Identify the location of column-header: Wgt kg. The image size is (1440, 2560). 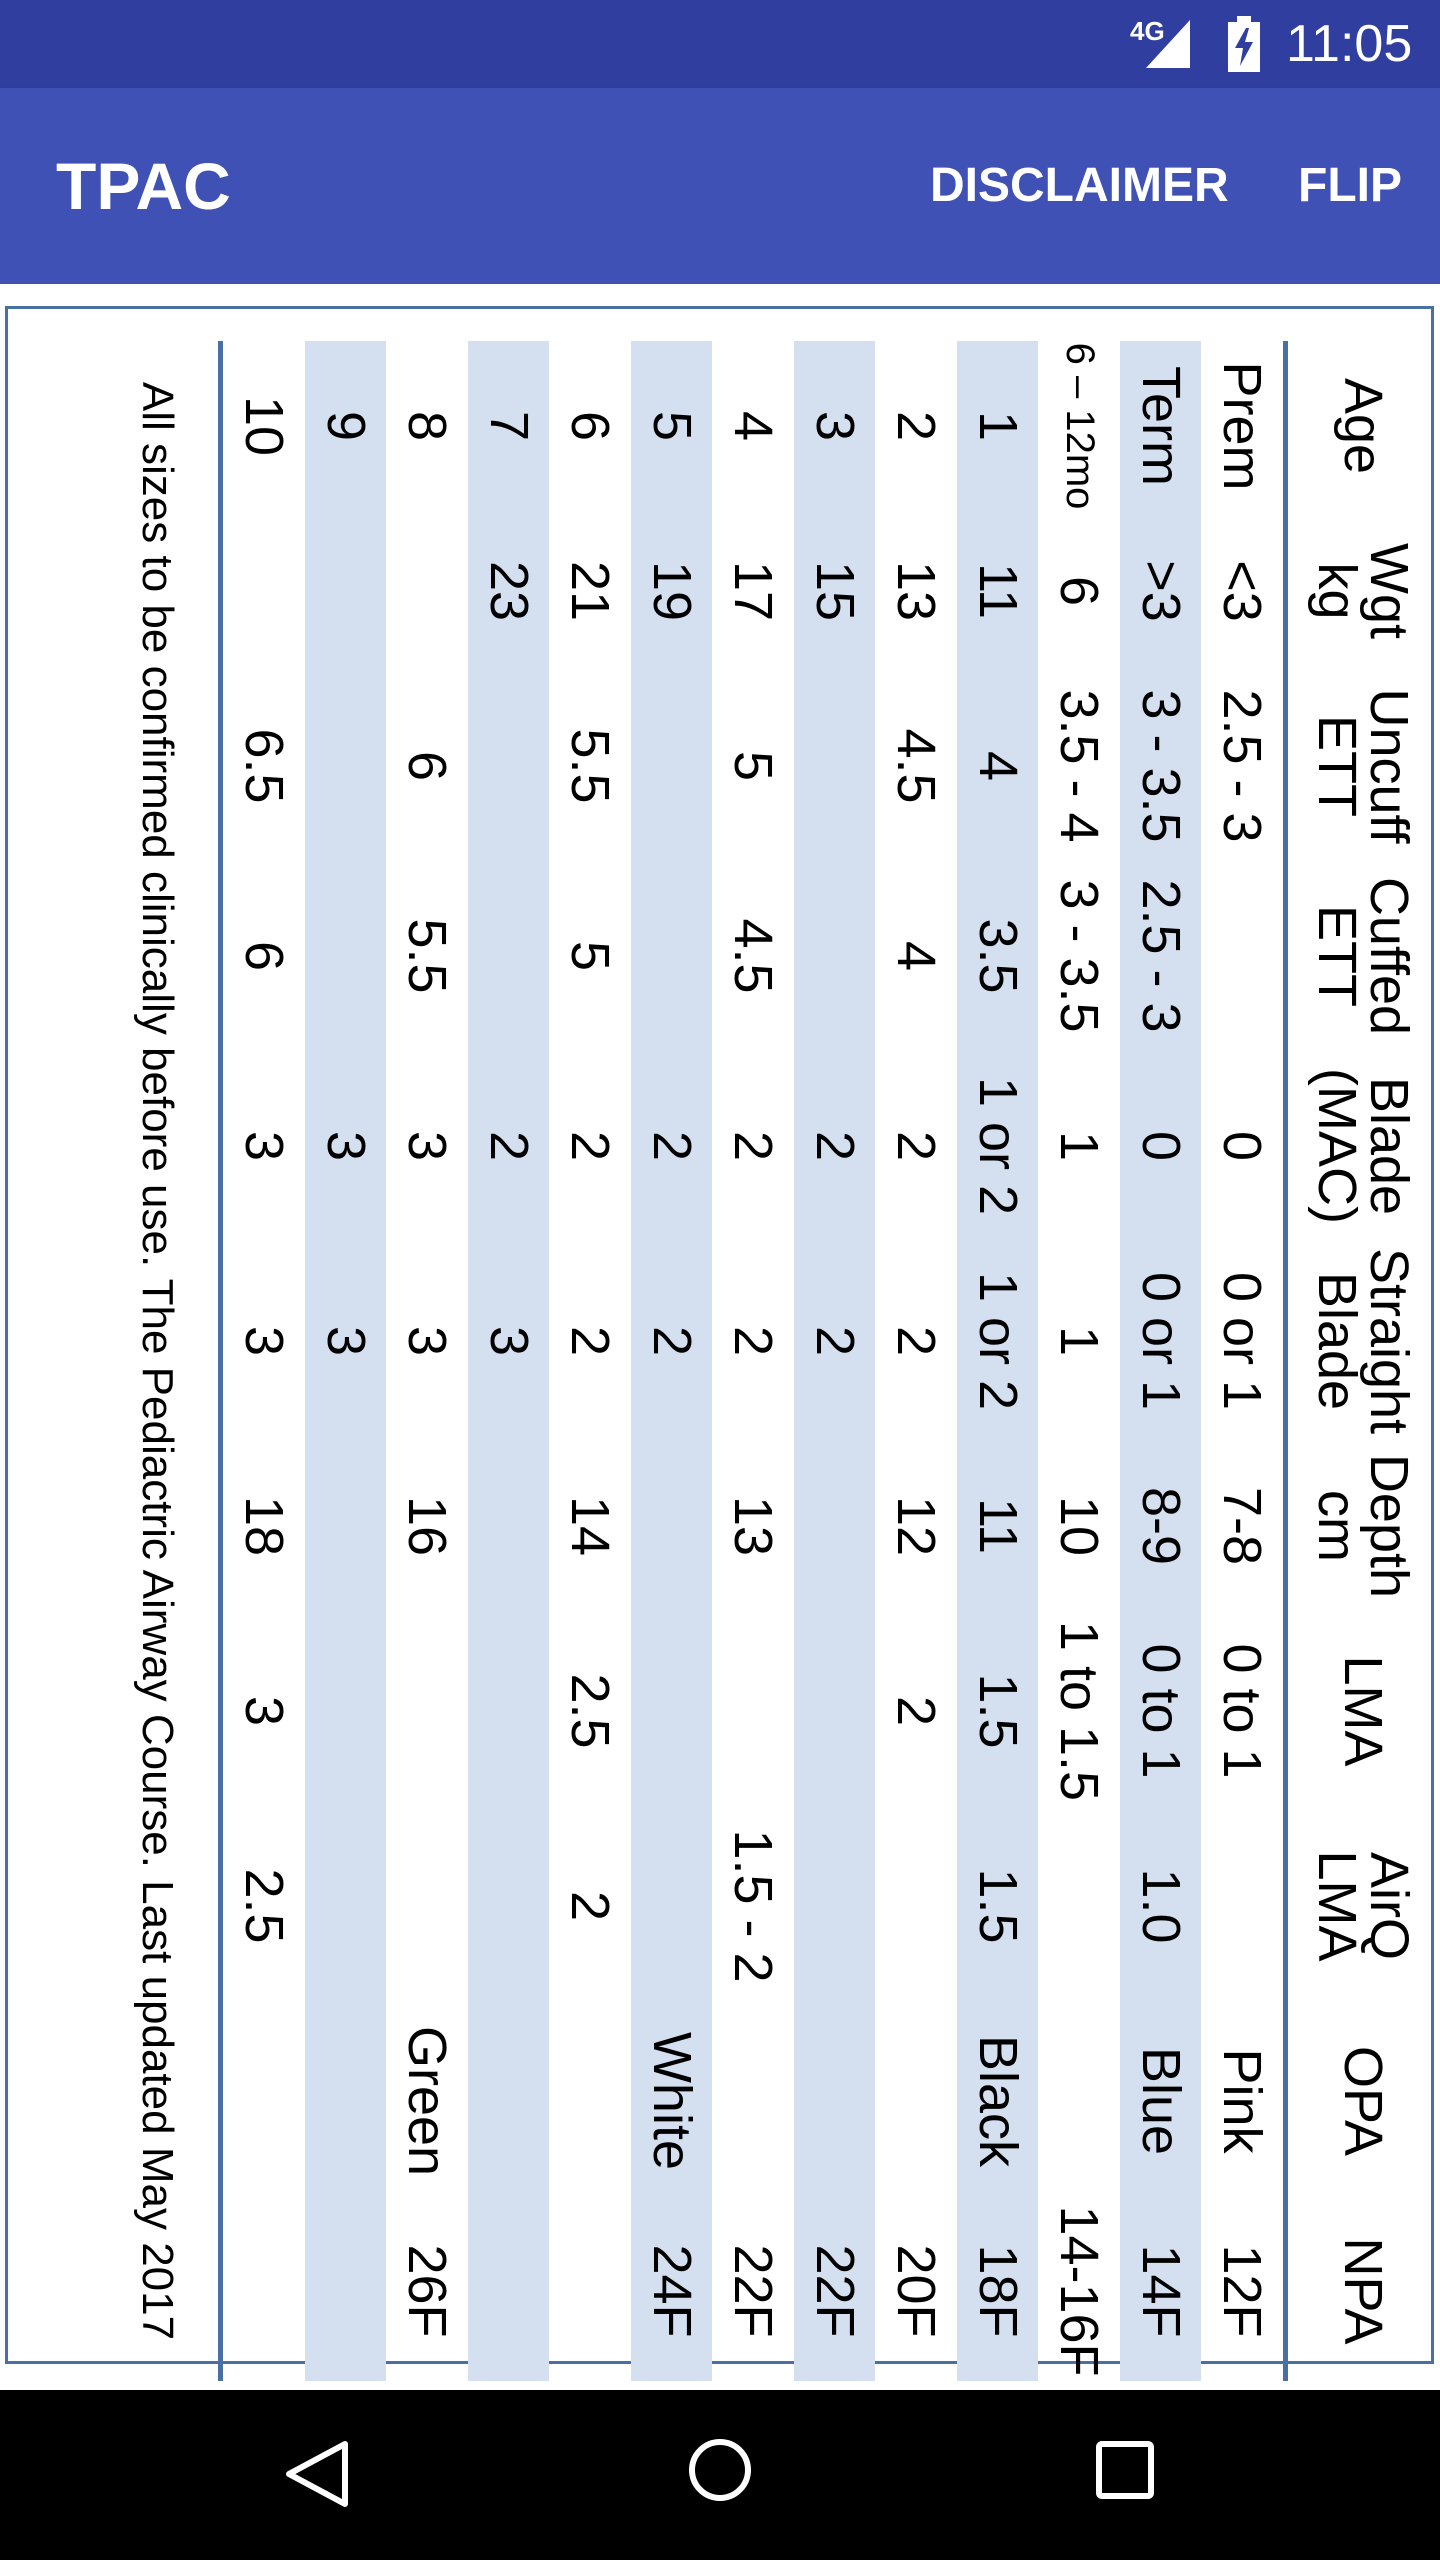
(1361, 591).